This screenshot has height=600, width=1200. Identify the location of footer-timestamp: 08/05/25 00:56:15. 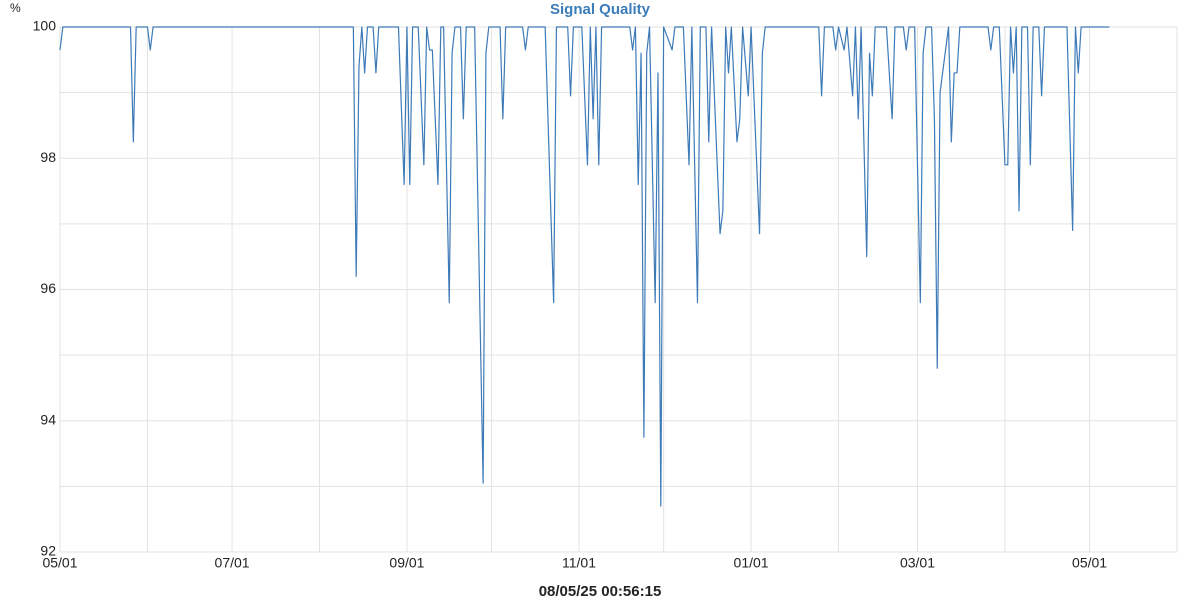
(600, 591).